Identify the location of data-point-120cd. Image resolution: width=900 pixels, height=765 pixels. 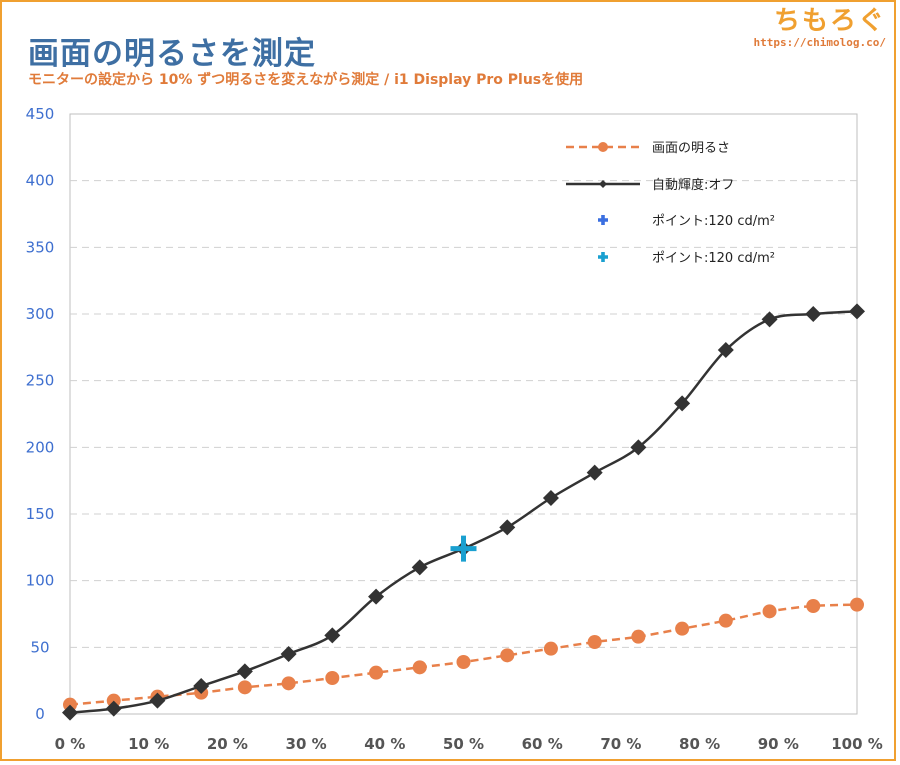
(463, 548).